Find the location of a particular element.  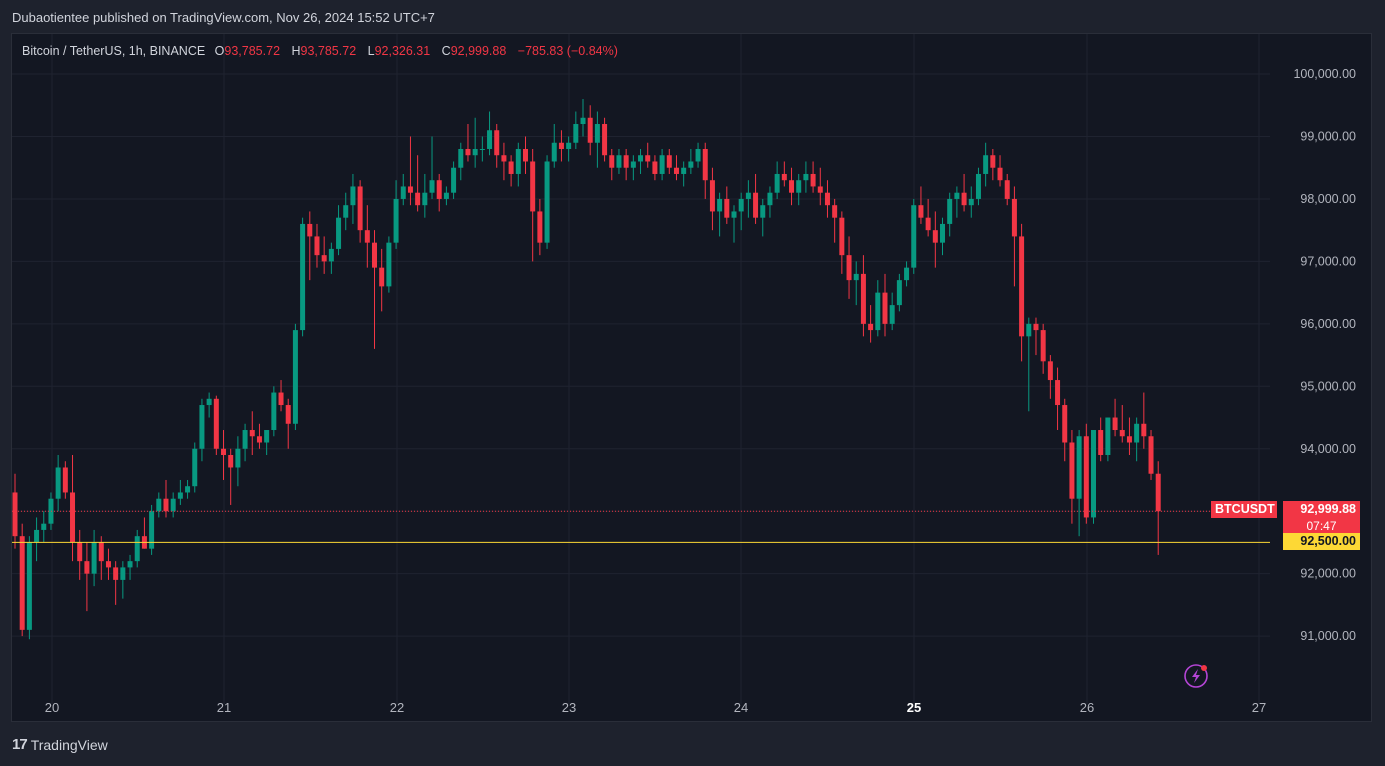

legend-symbol: Bitcoin / TetherUS, 1h, BINANCE is located at coordinates (114, 51).